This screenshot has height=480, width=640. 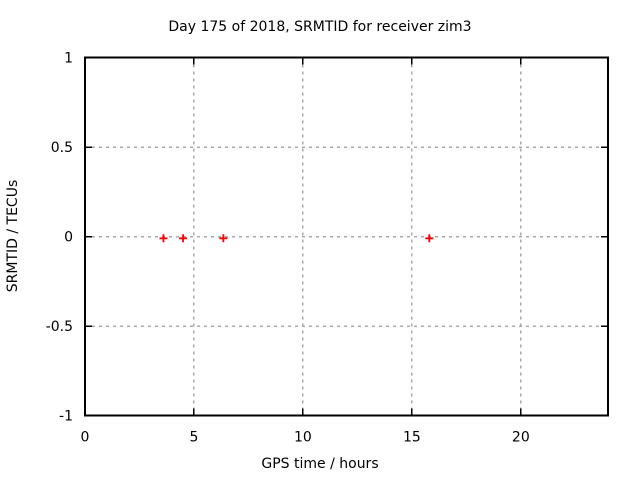 I want to click on x-tick-label: 10, so click(x=303, y=438).